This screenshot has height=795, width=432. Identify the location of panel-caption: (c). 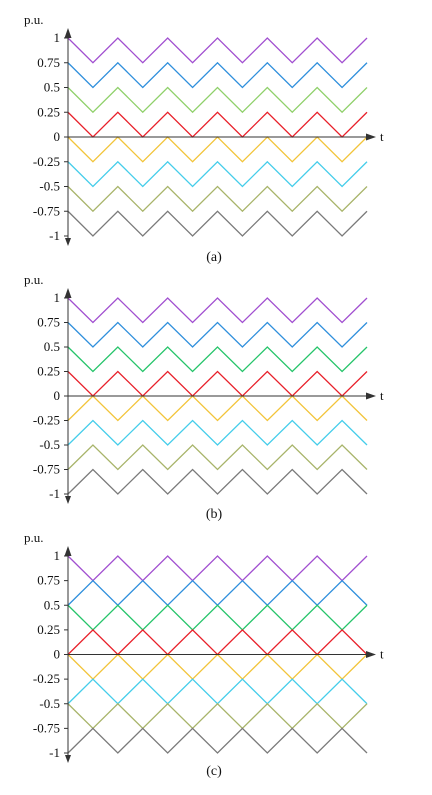
(214, 771).